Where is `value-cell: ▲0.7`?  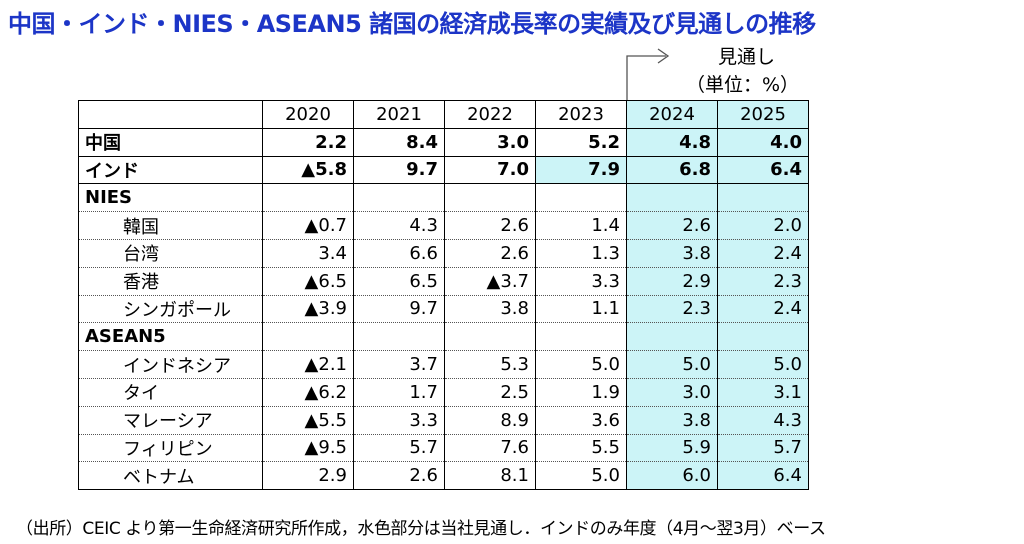
value-cell: ▲0.7 is located at coordinates (308, 225).